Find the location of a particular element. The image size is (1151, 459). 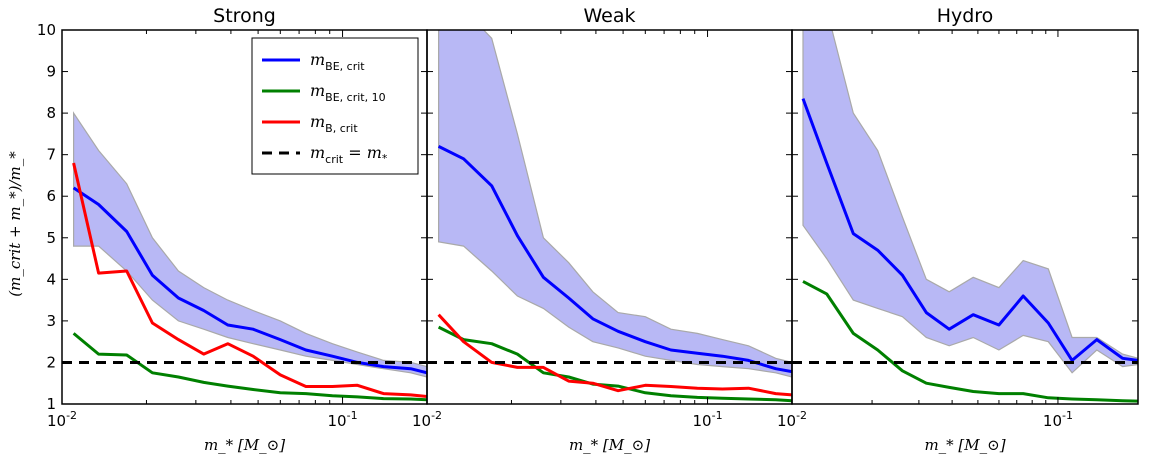

panel-title: Hydro is located at coordinates (965, 16).